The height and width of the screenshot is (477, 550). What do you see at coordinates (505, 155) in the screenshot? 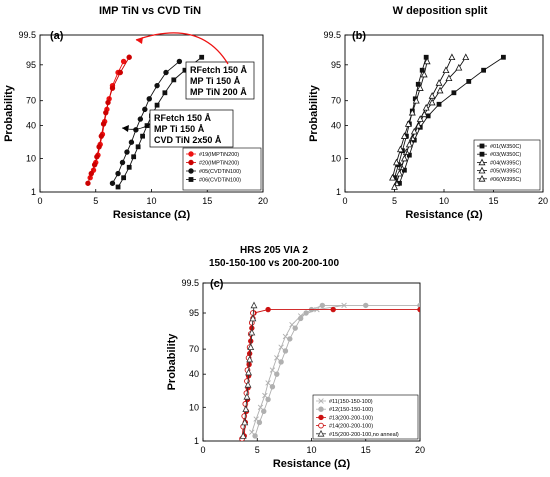
I see `legend-entry-label: #03(W350C)` at bounding box center [505, 155].